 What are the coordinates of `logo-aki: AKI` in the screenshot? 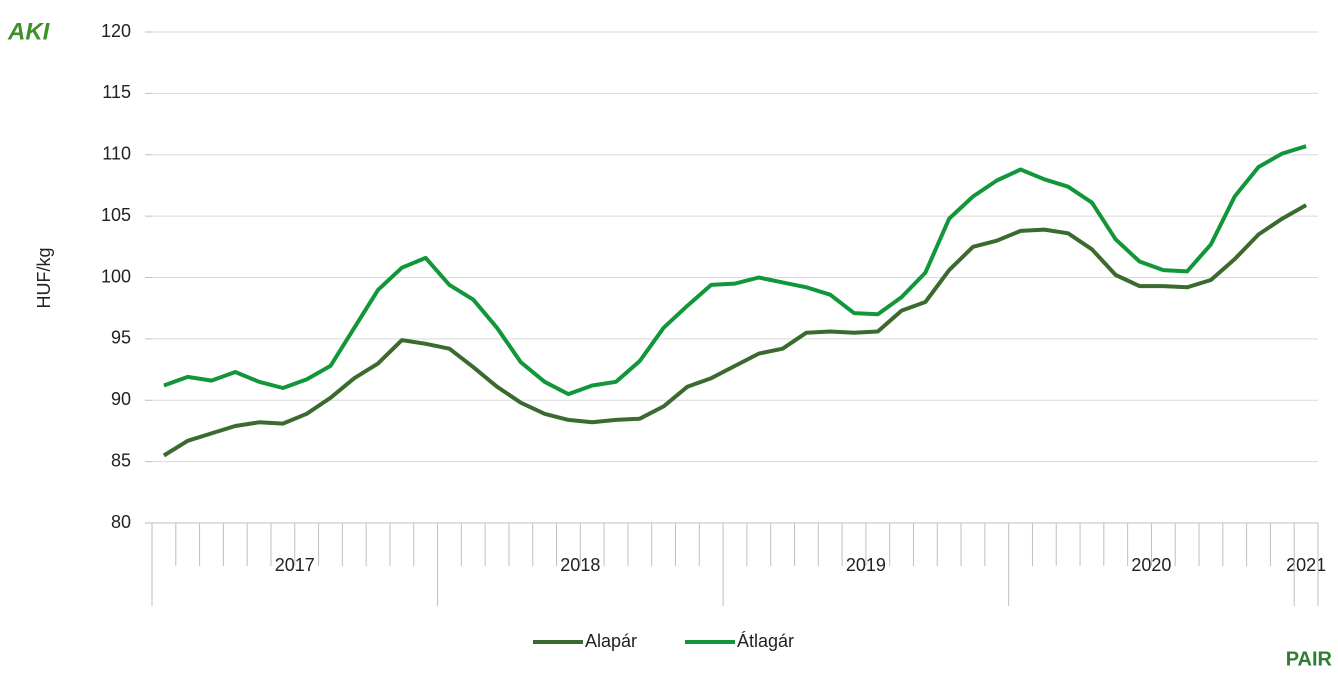 It's located at (29, 31).